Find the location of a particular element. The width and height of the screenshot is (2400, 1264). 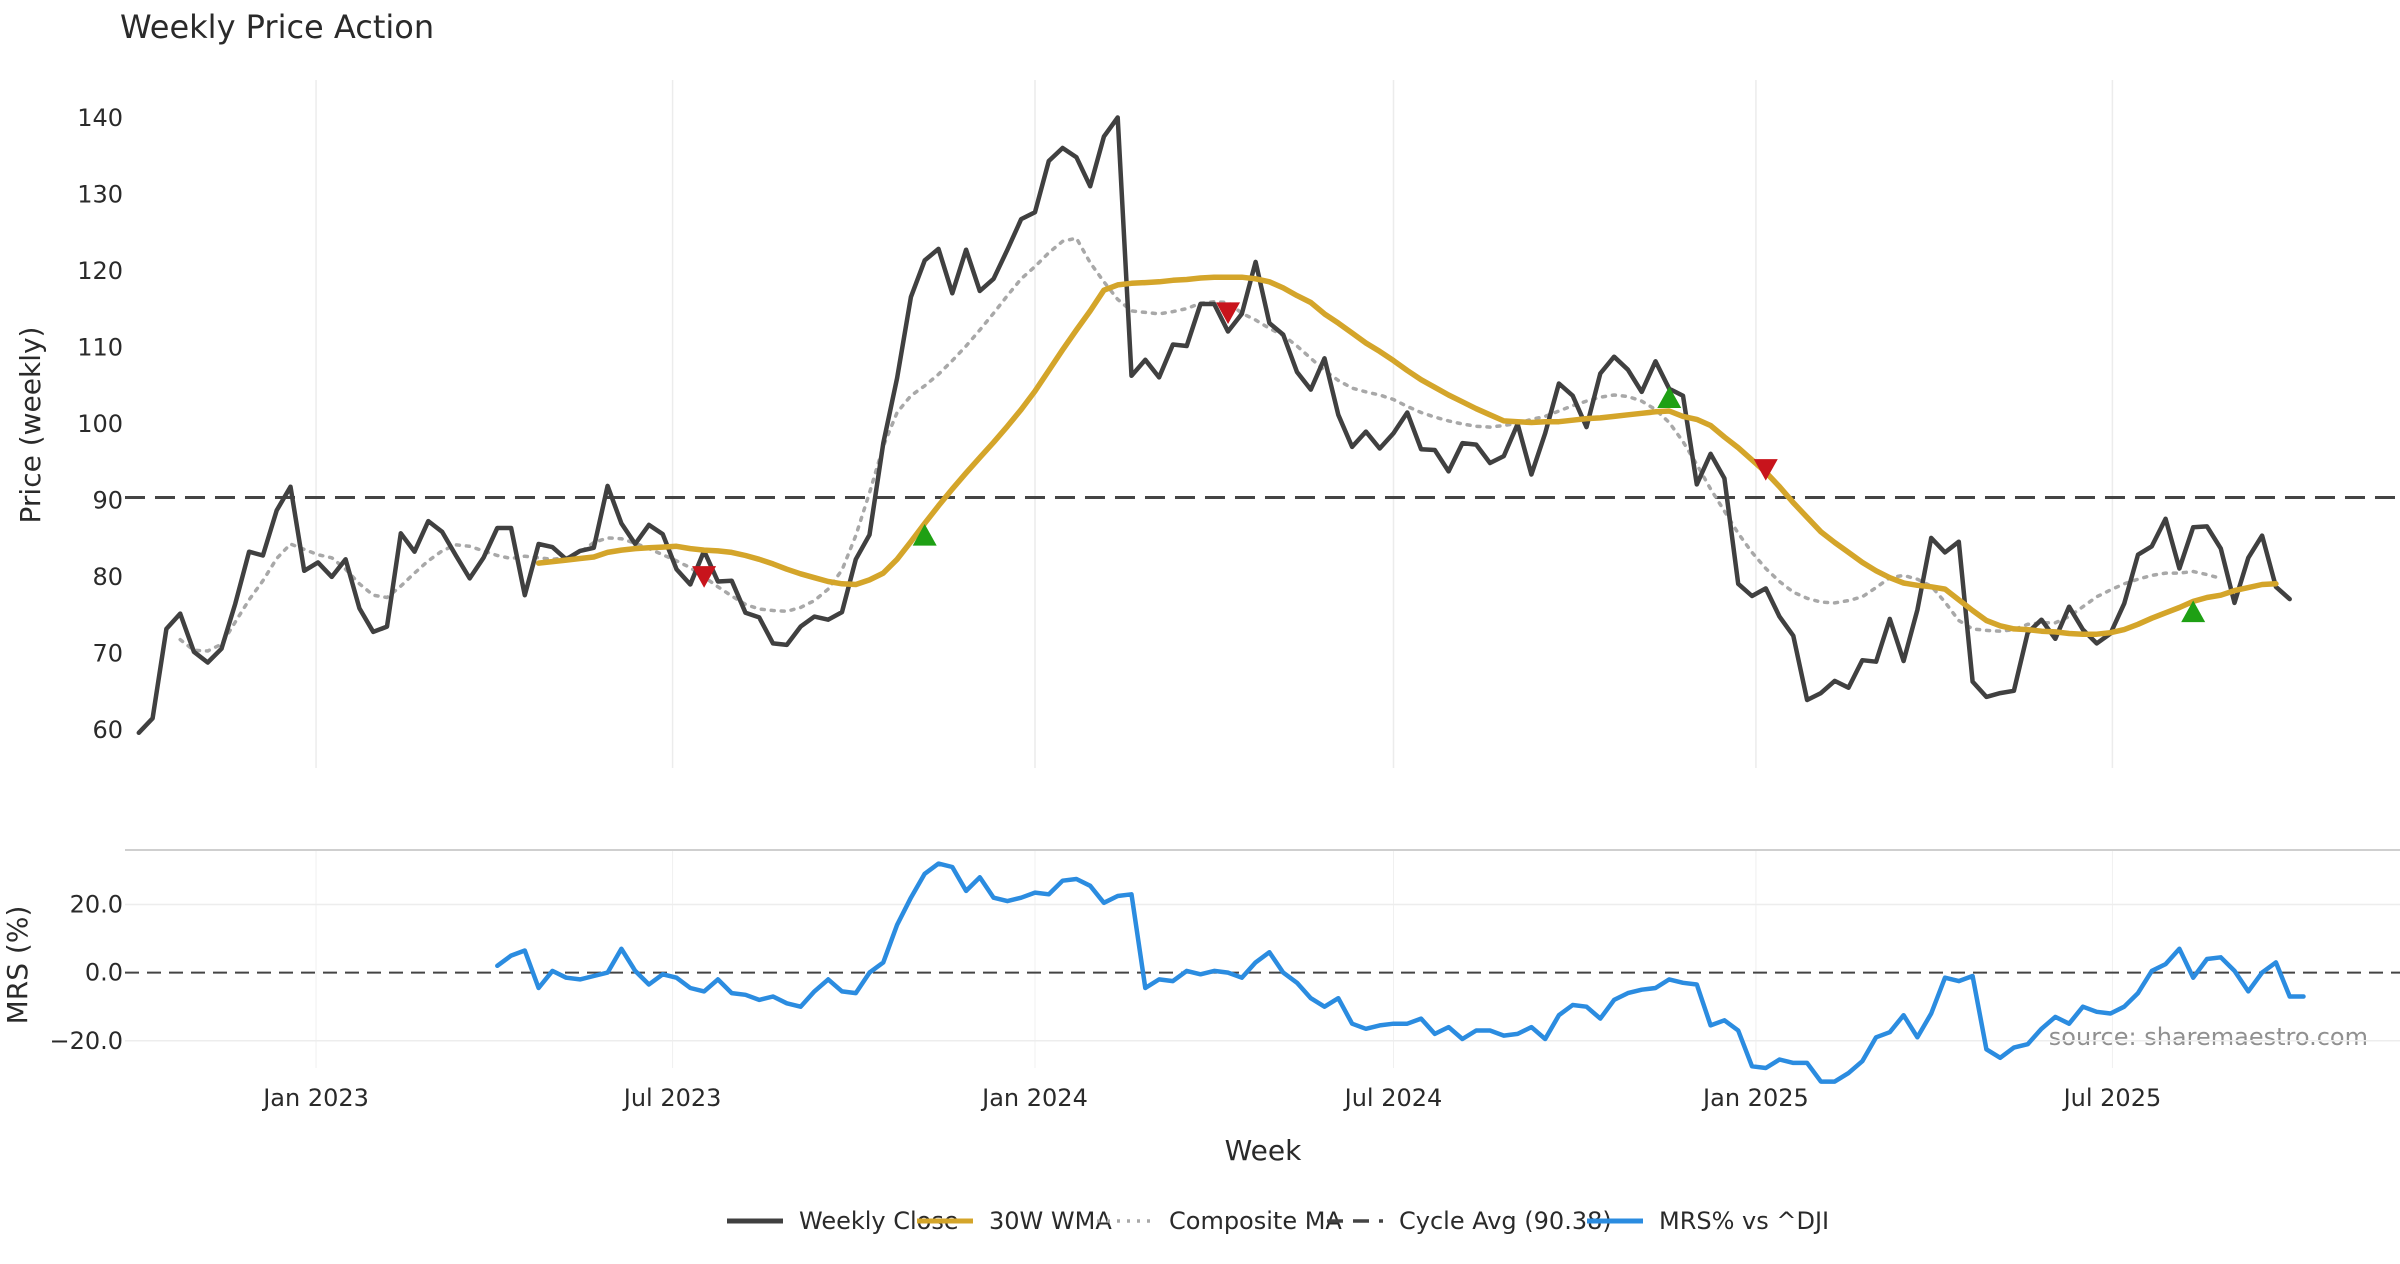

price-y-tick-label: 130 is located at coordinates (100, 195).